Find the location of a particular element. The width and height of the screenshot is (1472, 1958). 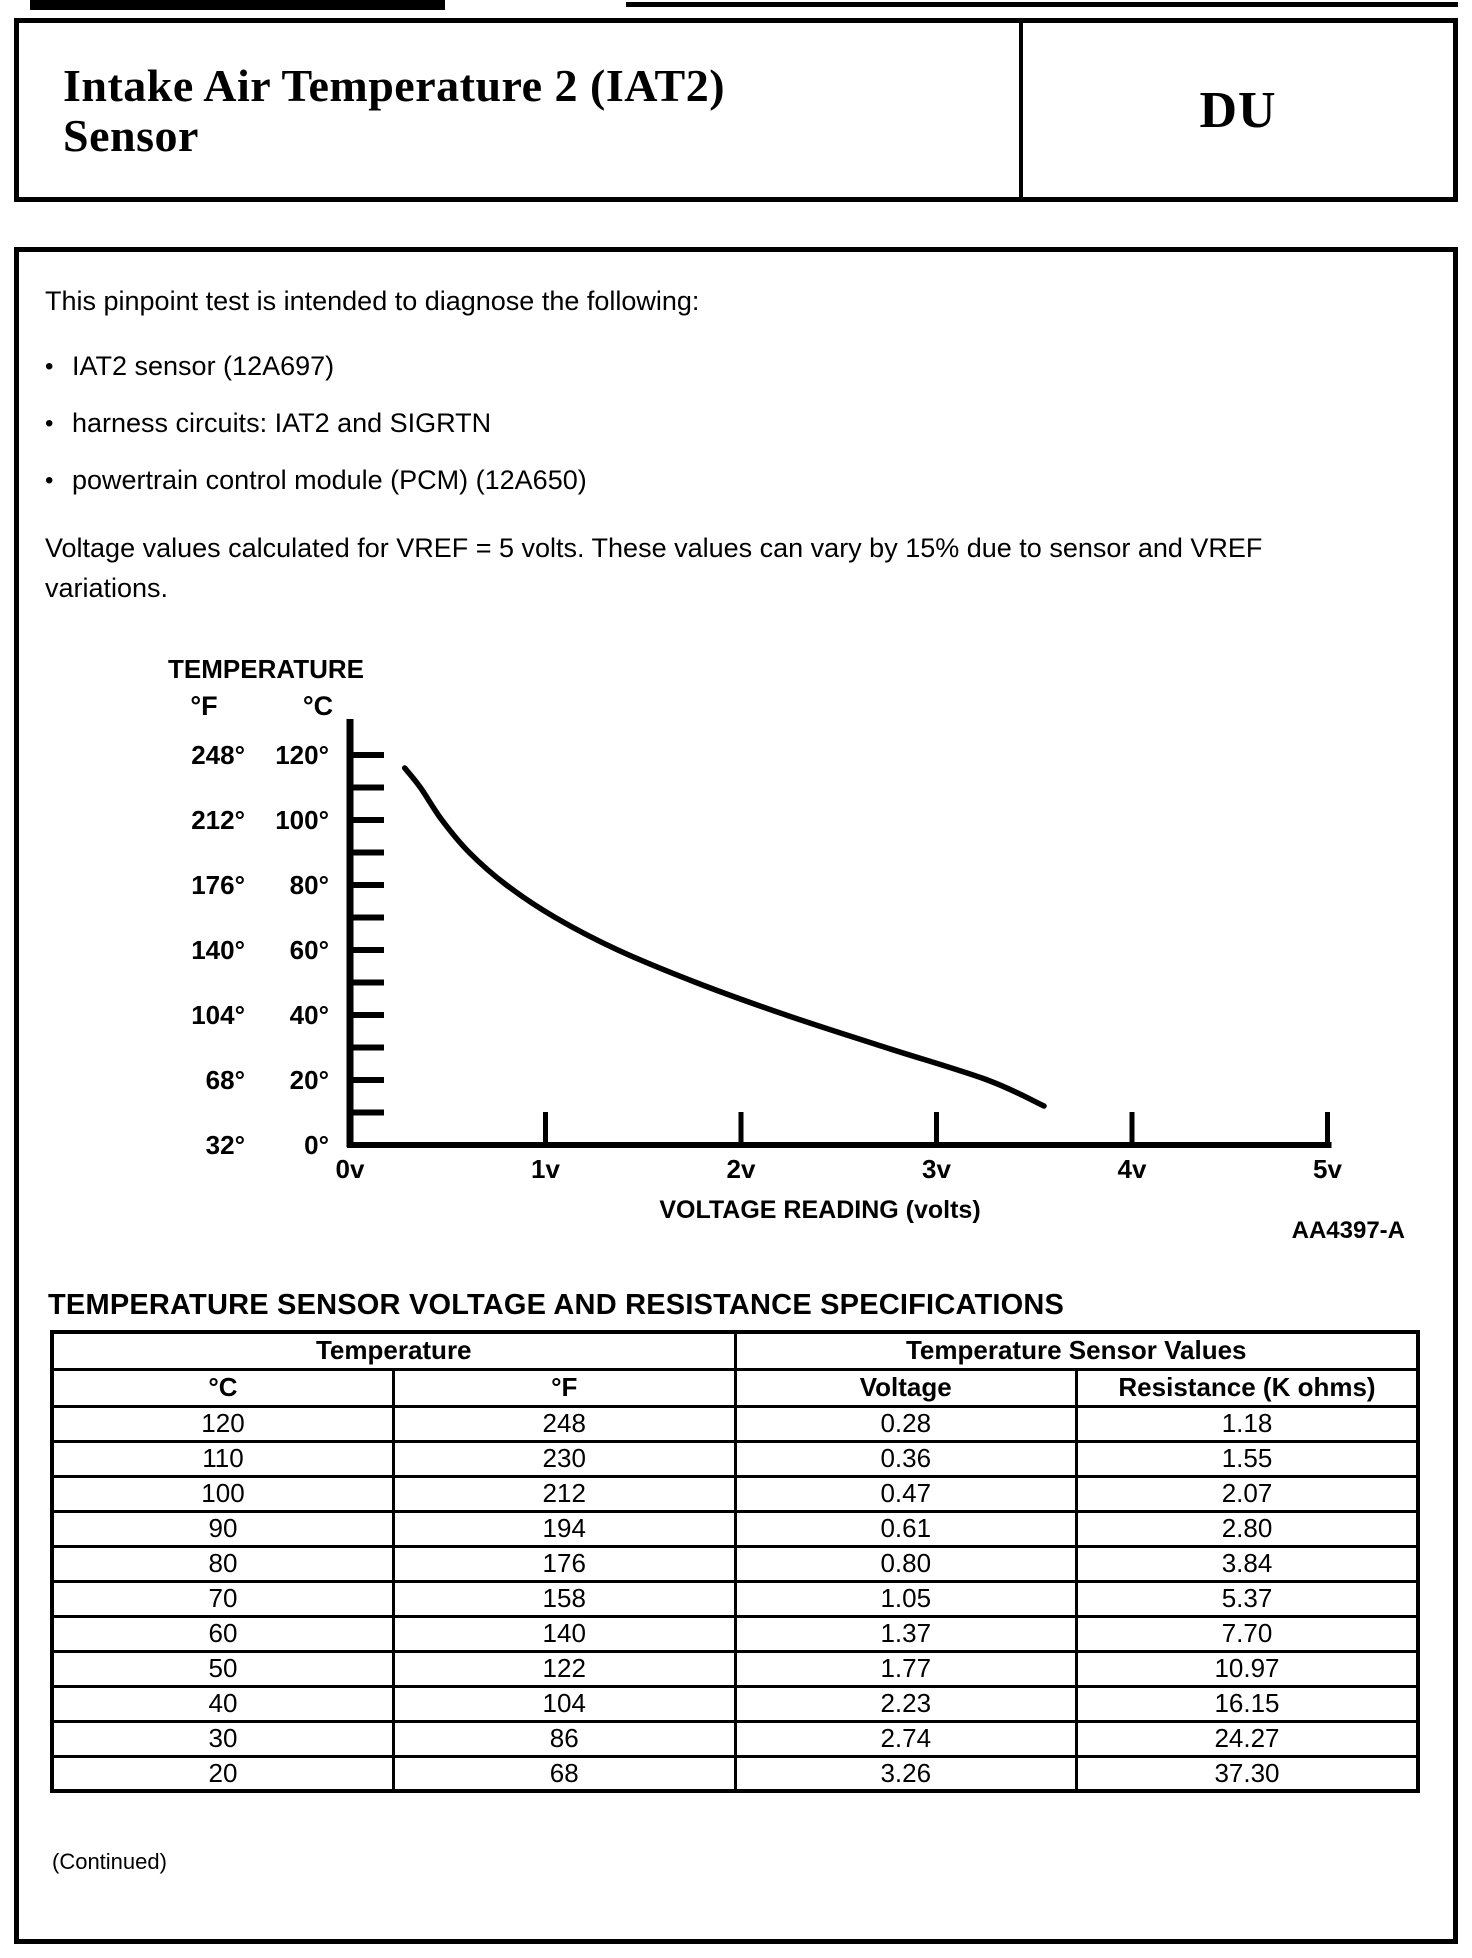

table-cell: 104 is located at coordinates (564, 1703).